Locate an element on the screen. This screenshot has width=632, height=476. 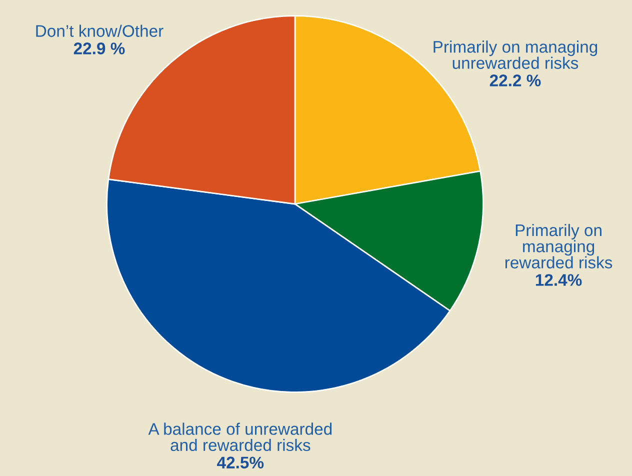
data-label: 22.2 % is located at coordinates (515, 80).